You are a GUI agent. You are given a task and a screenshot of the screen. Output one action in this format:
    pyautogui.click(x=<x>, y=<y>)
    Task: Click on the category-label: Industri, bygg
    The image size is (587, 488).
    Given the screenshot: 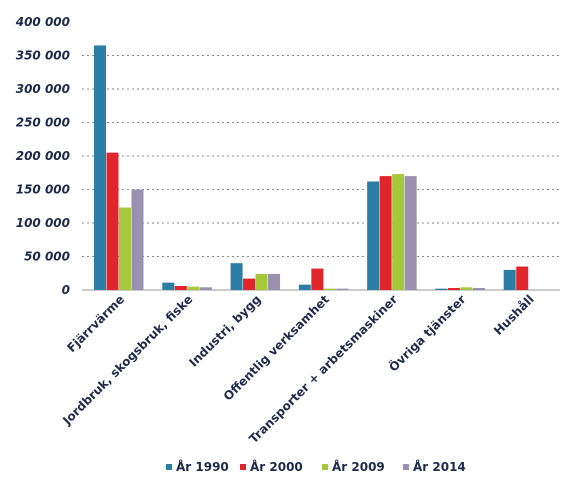 What is the action you would take?
    pyautogui.click(x=224, y=330)
    